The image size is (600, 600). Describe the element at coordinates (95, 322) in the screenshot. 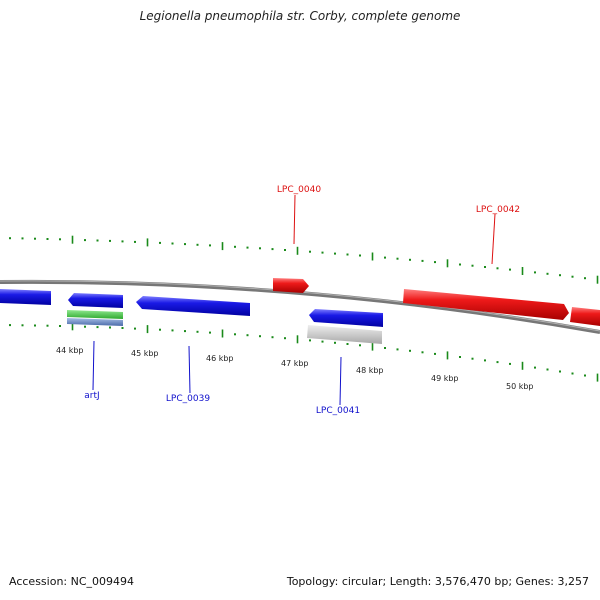

I see `feature-steel-track` at that location.